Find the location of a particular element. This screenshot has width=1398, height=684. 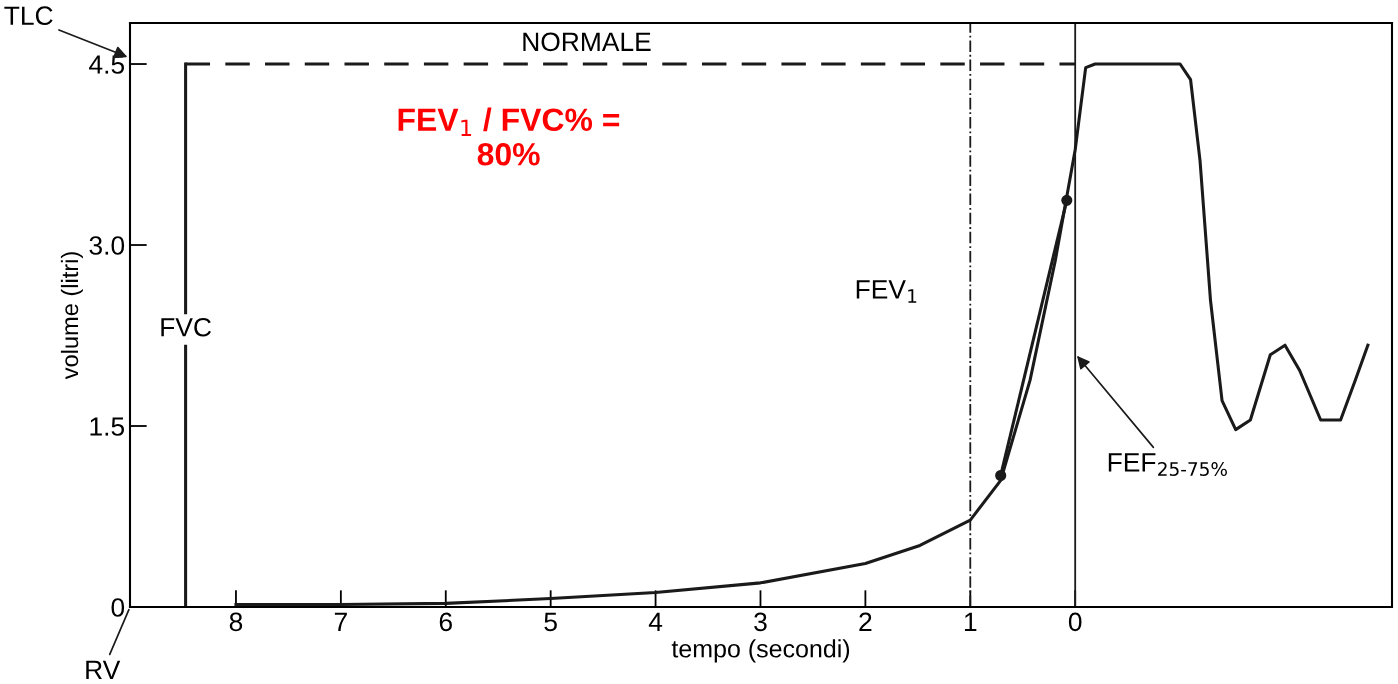

annotation: FEV$_{1}$ / FVC% = 80% is located at coordinates (509, 136).